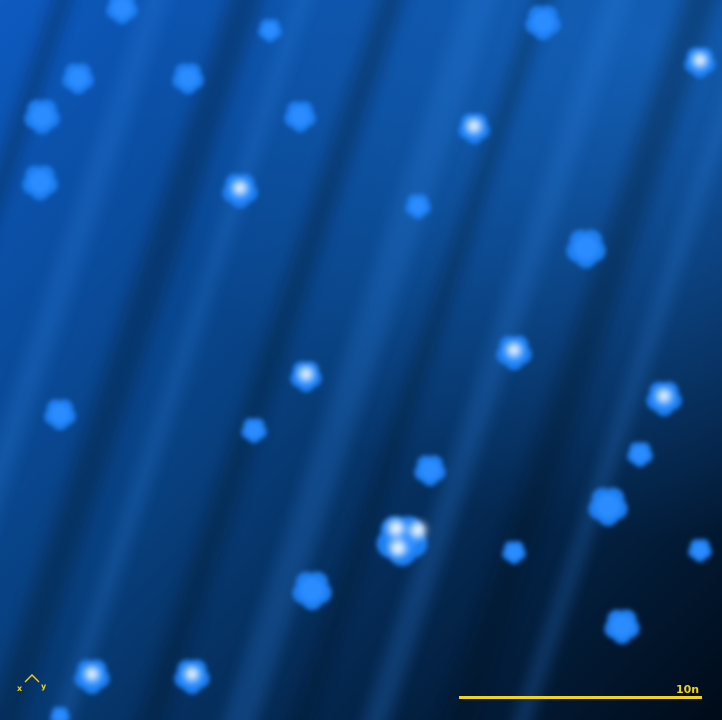 The width and height of the screenshot is (722, 720). What do you see at coordinates (19, 688) in the screenshot?
I see `axis-x-label: x` at bounding box center [19, 688].